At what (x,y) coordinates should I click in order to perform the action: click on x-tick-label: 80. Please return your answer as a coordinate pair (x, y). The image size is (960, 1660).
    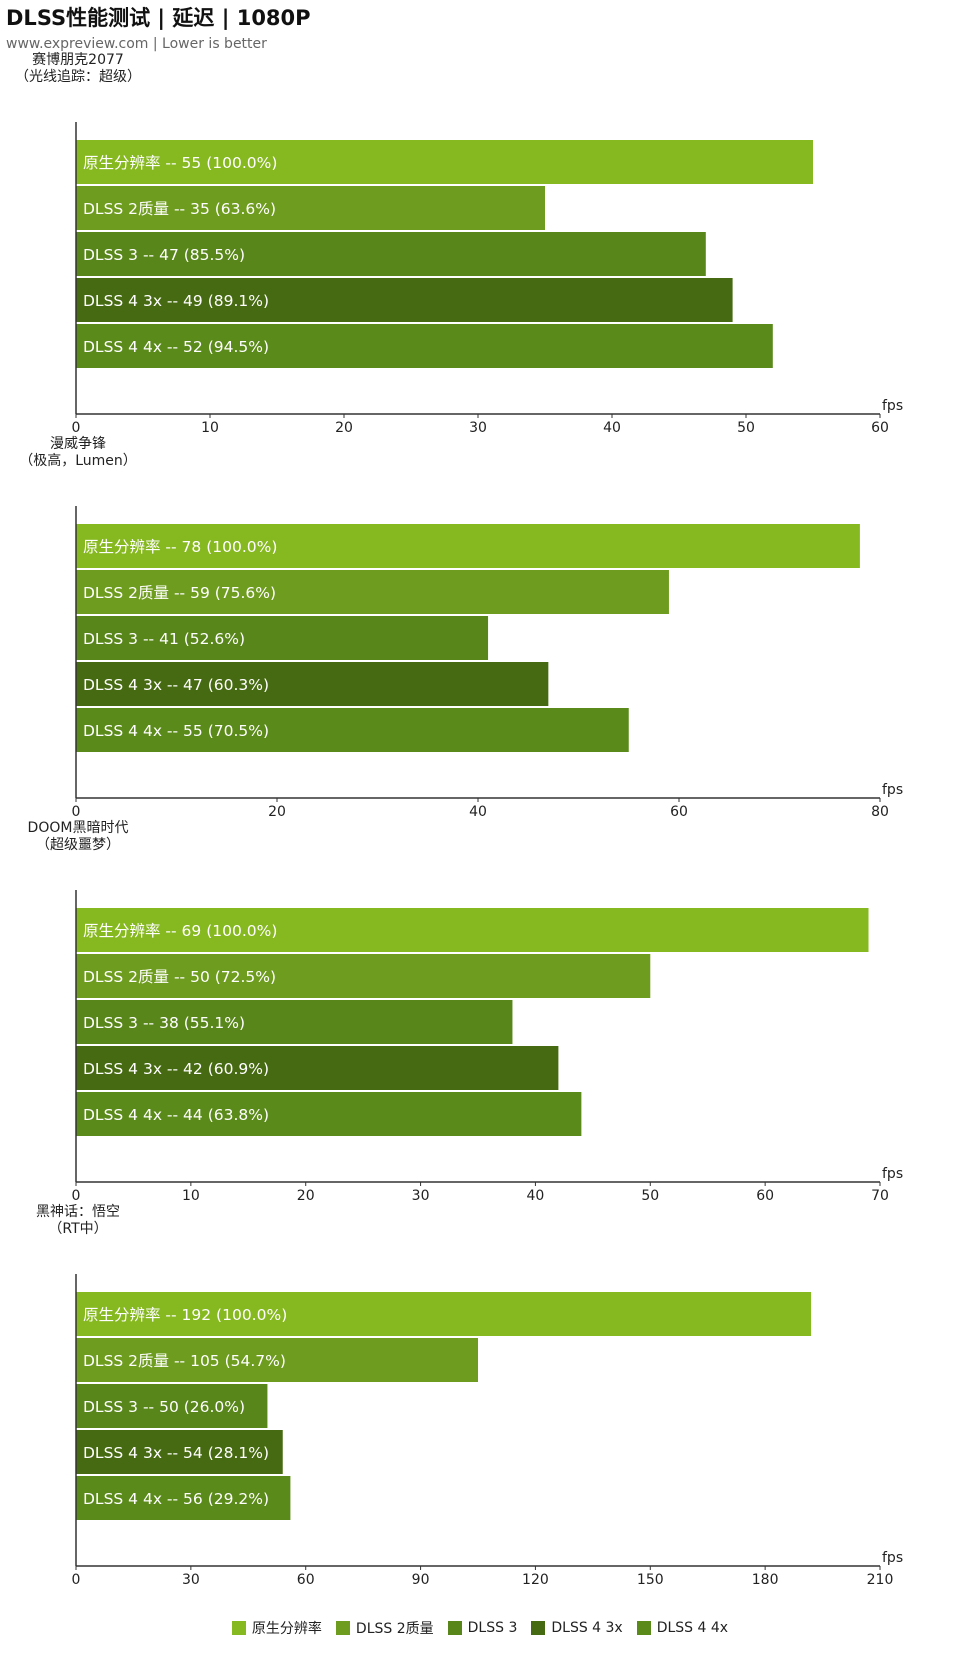
    Looking at the image, I should click on (880, 812).